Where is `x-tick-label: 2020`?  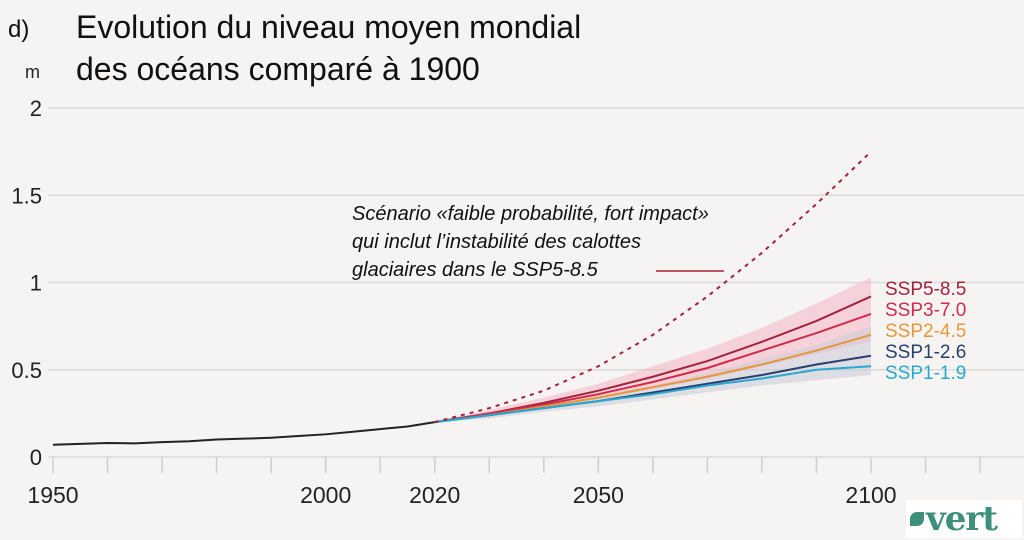
x-tick-label: 2020 is located at coordinates (434, 495).